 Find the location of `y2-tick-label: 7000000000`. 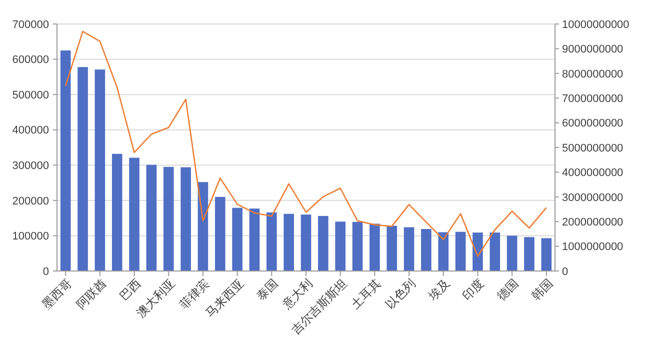

y2-tick-label: 7000000000 is located at coordinates (593, 98).